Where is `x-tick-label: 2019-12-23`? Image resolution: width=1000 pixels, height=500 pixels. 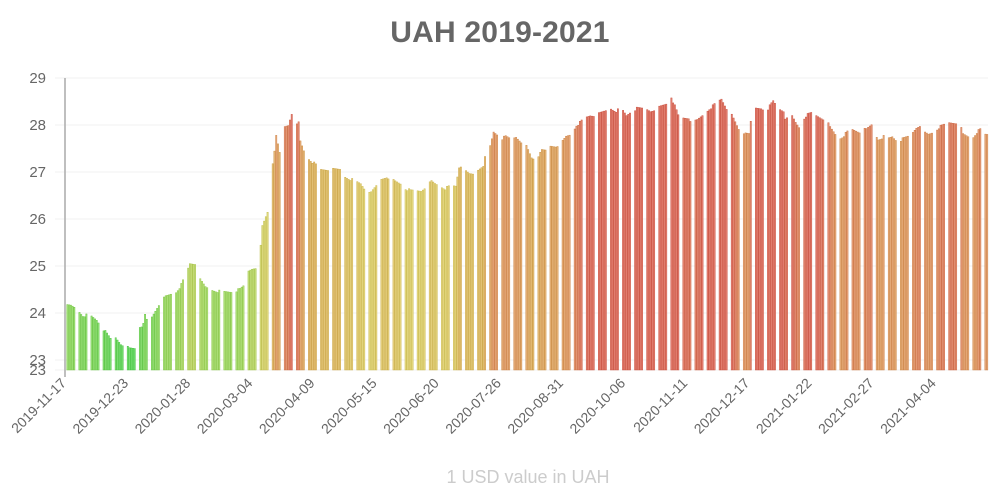
x-tick-label: 2019-12-23 is located at coordinates (100, 406).